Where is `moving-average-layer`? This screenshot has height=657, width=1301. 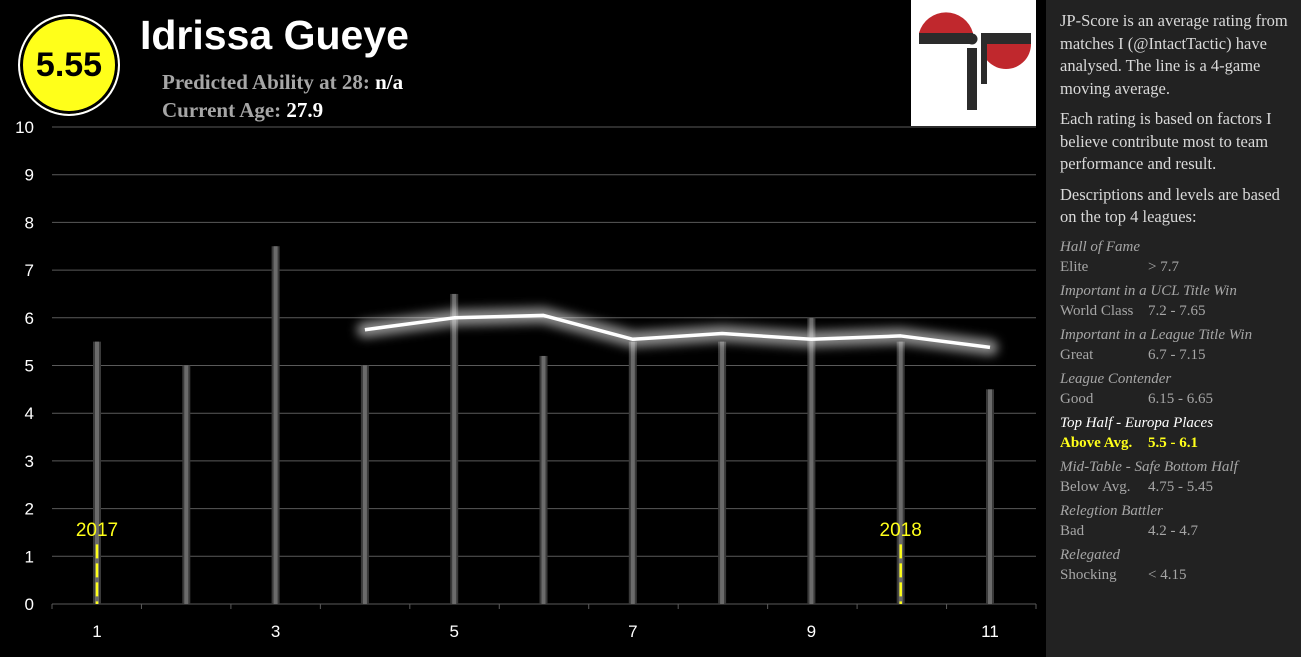
moving-average-layer is located at coordinates (677, 331).